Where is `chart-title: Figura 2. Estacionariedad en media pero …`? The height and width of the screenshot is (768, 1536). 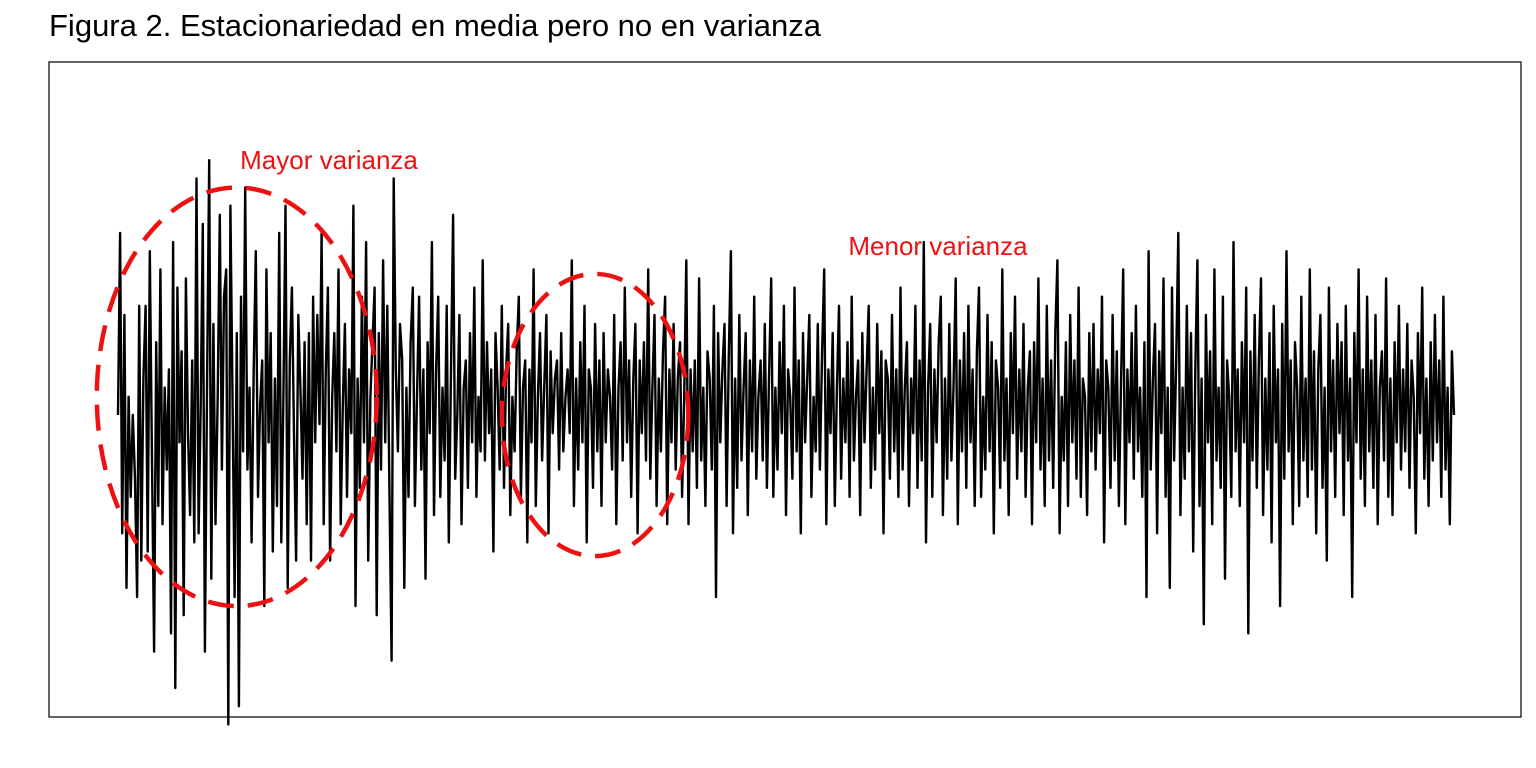
chart-title: Figura 2. Estacionariedad en media pero … is located at coordinates (435, 25).